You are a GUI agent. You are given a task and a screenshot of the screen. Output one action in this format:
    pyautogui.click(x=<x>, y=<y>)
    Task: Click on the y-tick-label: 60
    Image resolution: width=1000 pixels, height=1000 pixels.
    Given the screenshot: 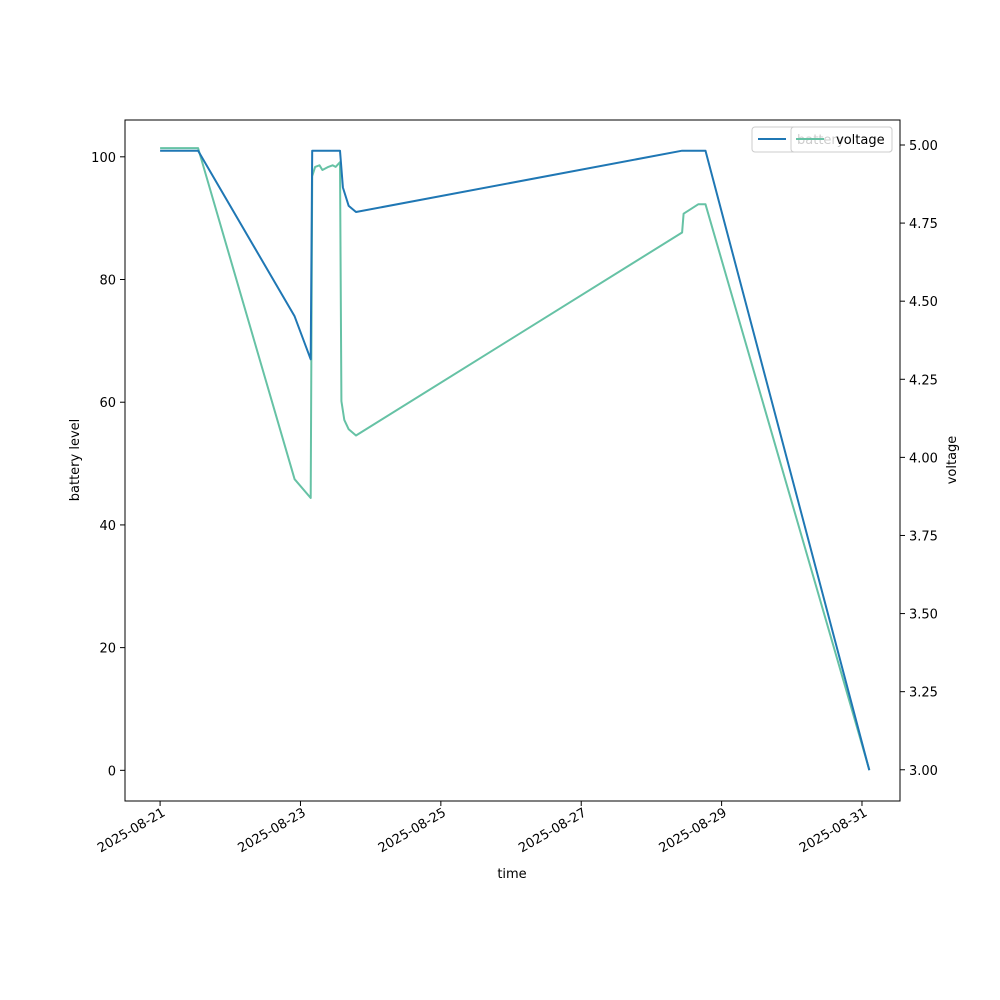 What is the action you would take?
    pyautogui.click(x=107, y=403)
    